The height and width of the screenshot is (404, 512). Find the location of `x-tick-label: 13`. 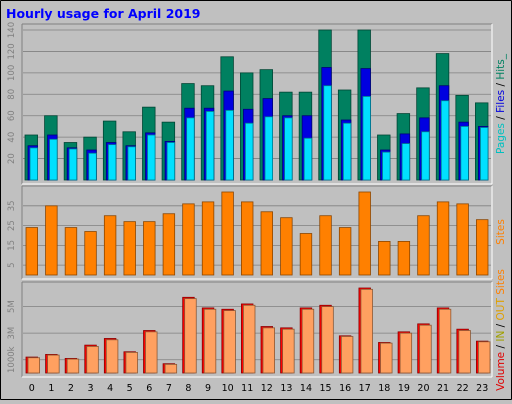

x-tick-label: 13 is located at coordinates (286, 388).